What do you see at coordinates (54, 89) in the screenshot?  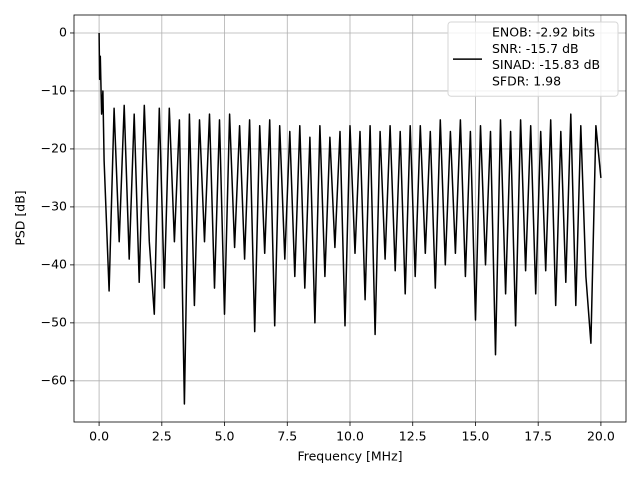 I see `y-tick-label: −10` at bounding box center [54, 89].